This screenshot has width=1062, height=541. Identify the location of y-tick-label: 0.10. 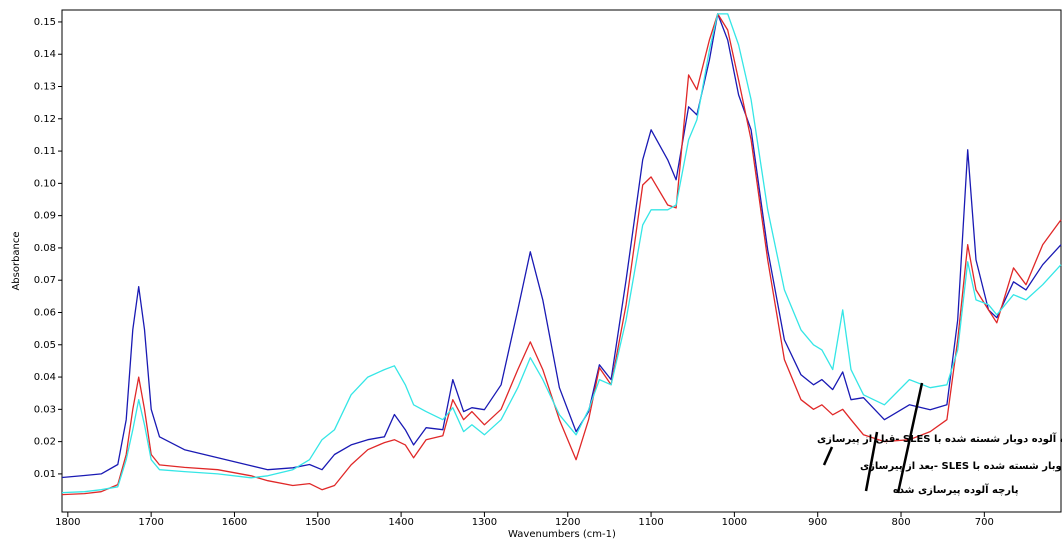
(45, 183).